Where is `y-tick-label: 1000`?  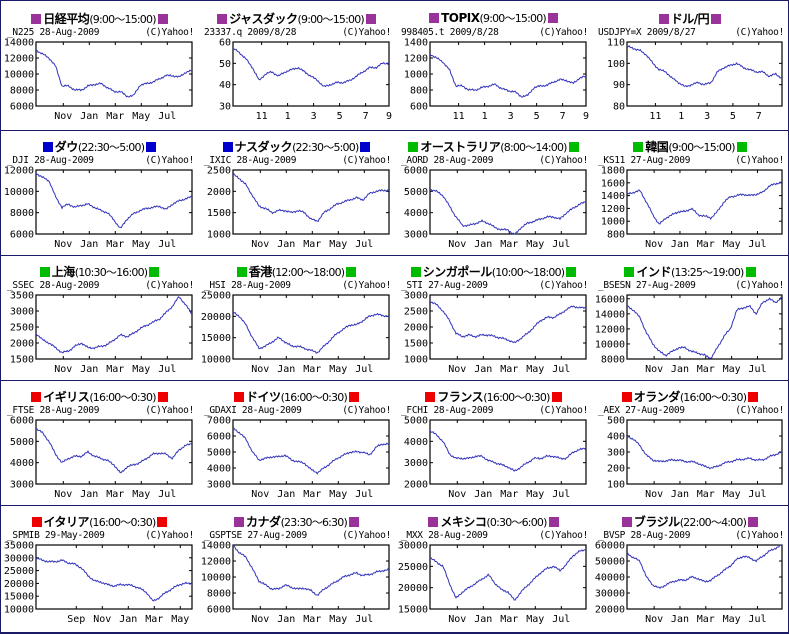 y-tick-label: 1000 is located at coordinates (416, 360).